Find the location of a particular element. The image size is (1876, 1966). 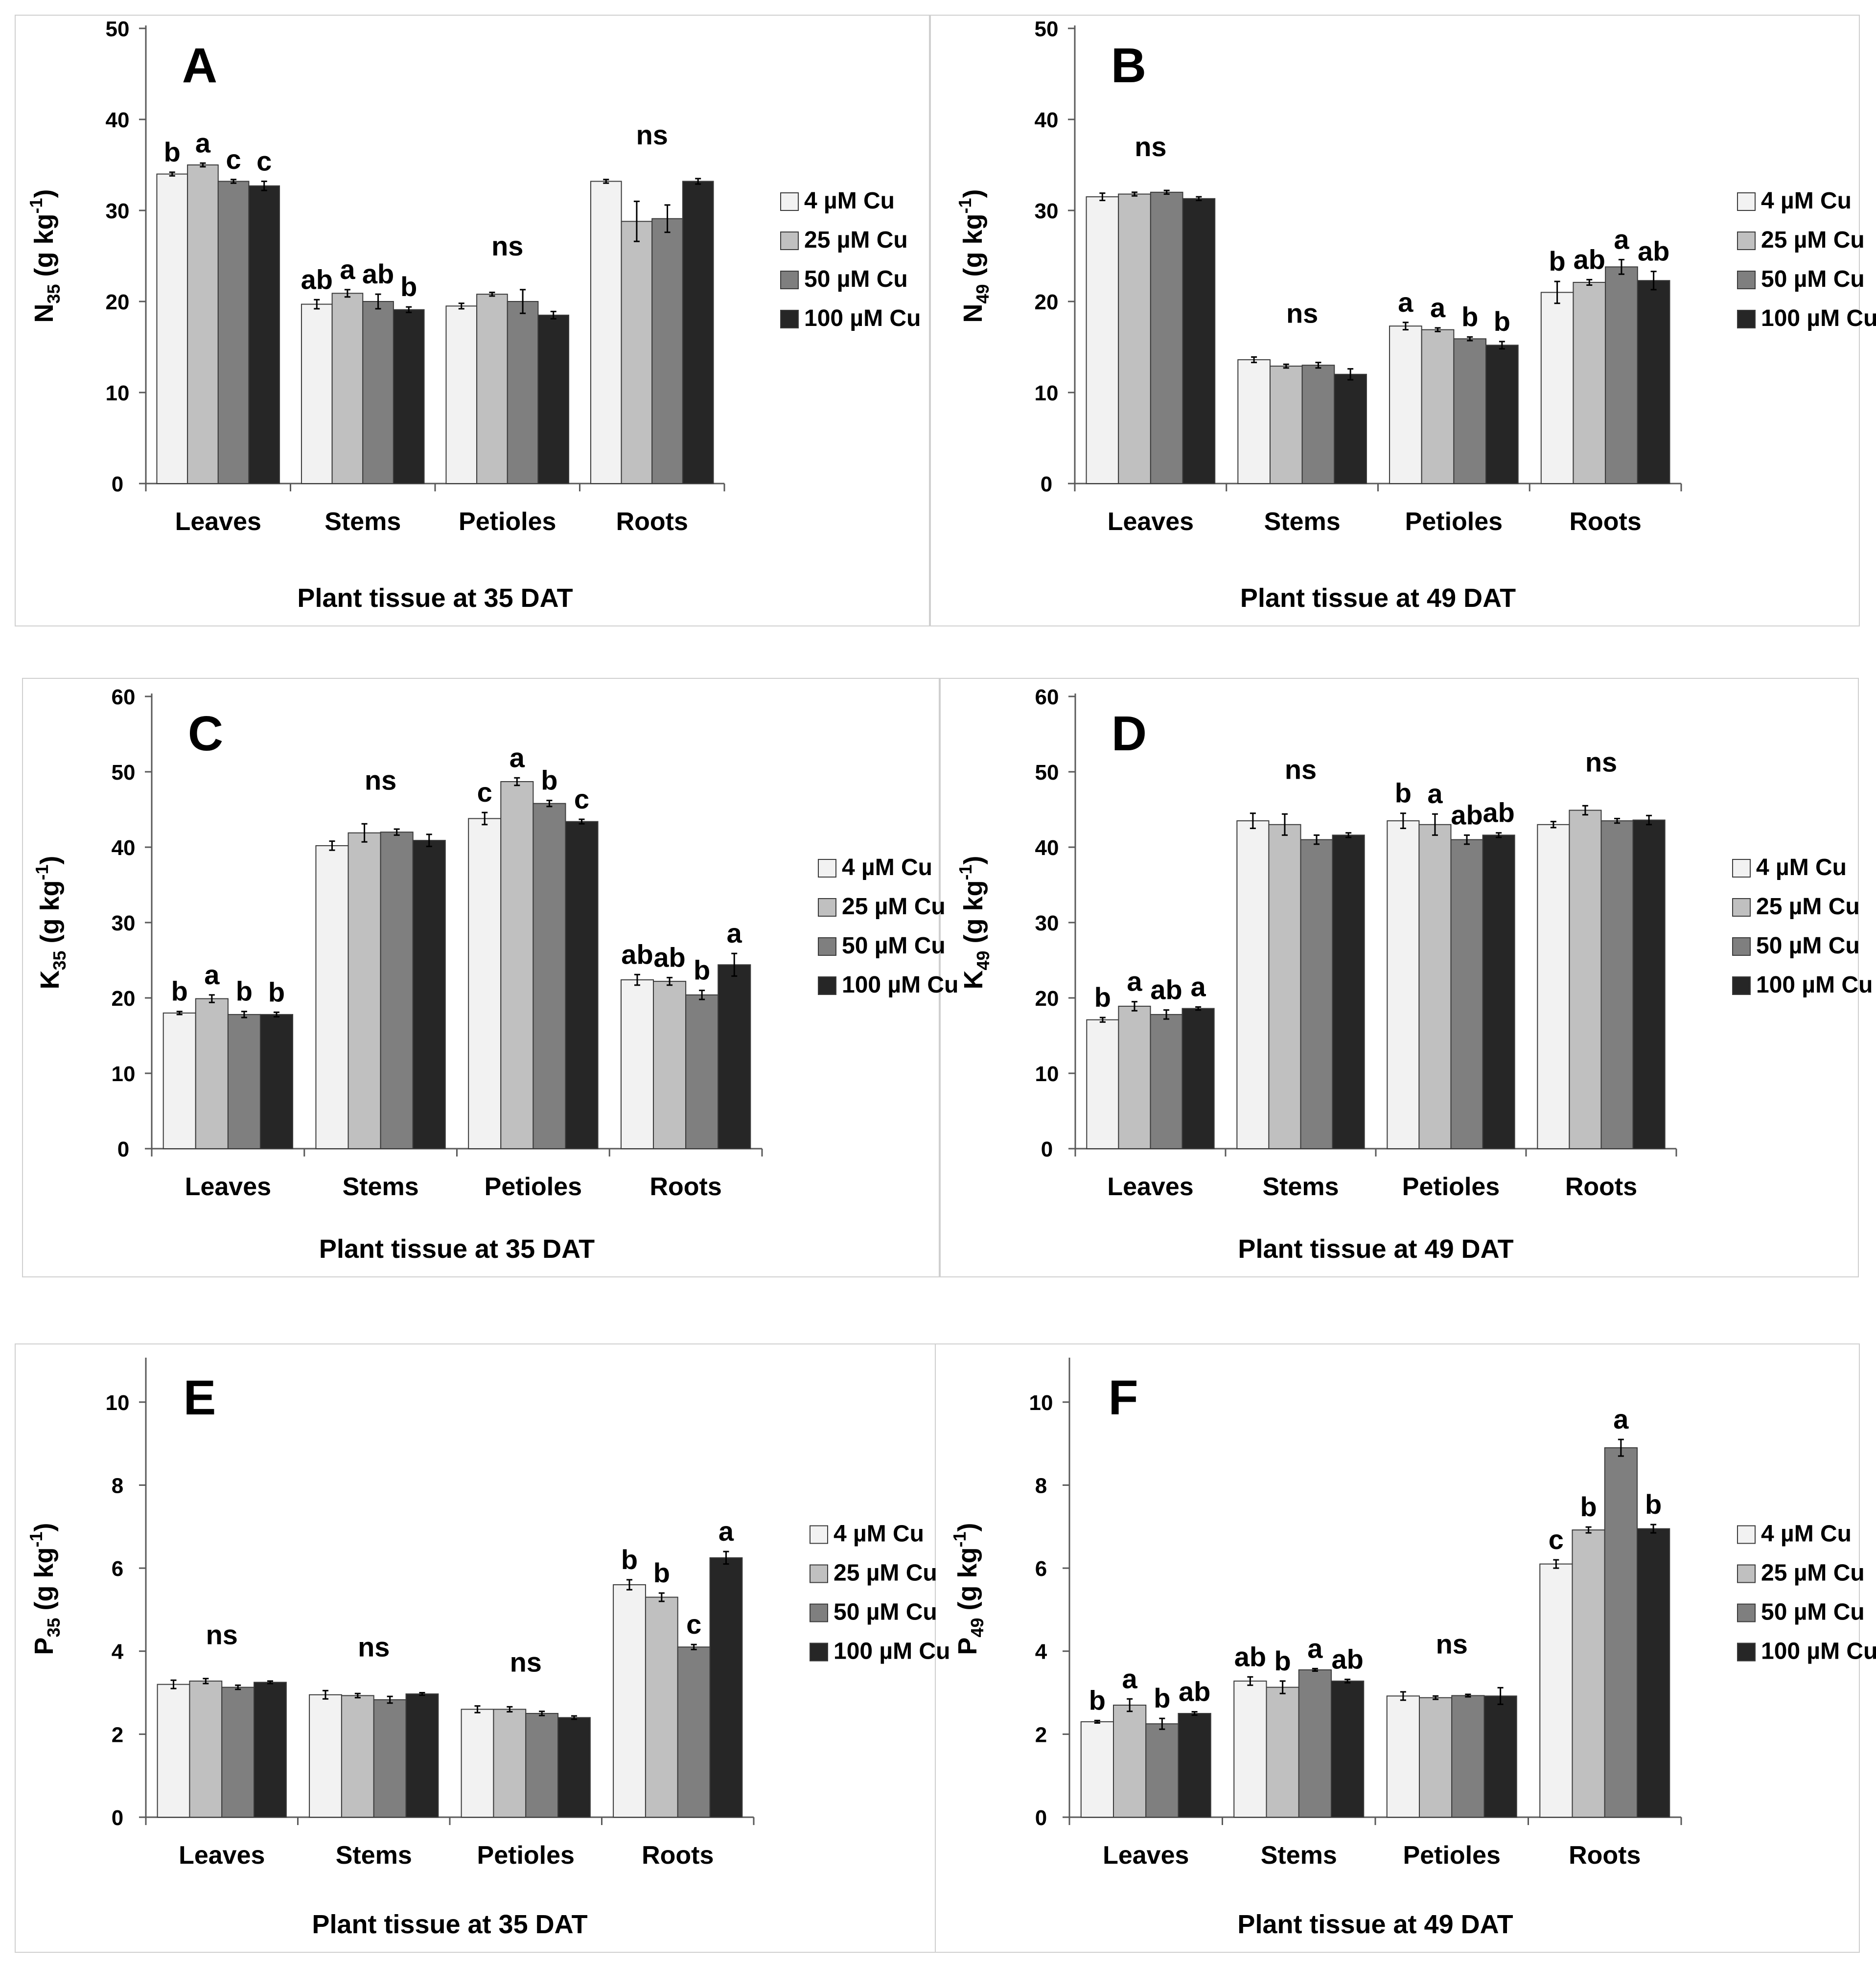

y-tick-label: 30 is located at coordinates (118, 211).